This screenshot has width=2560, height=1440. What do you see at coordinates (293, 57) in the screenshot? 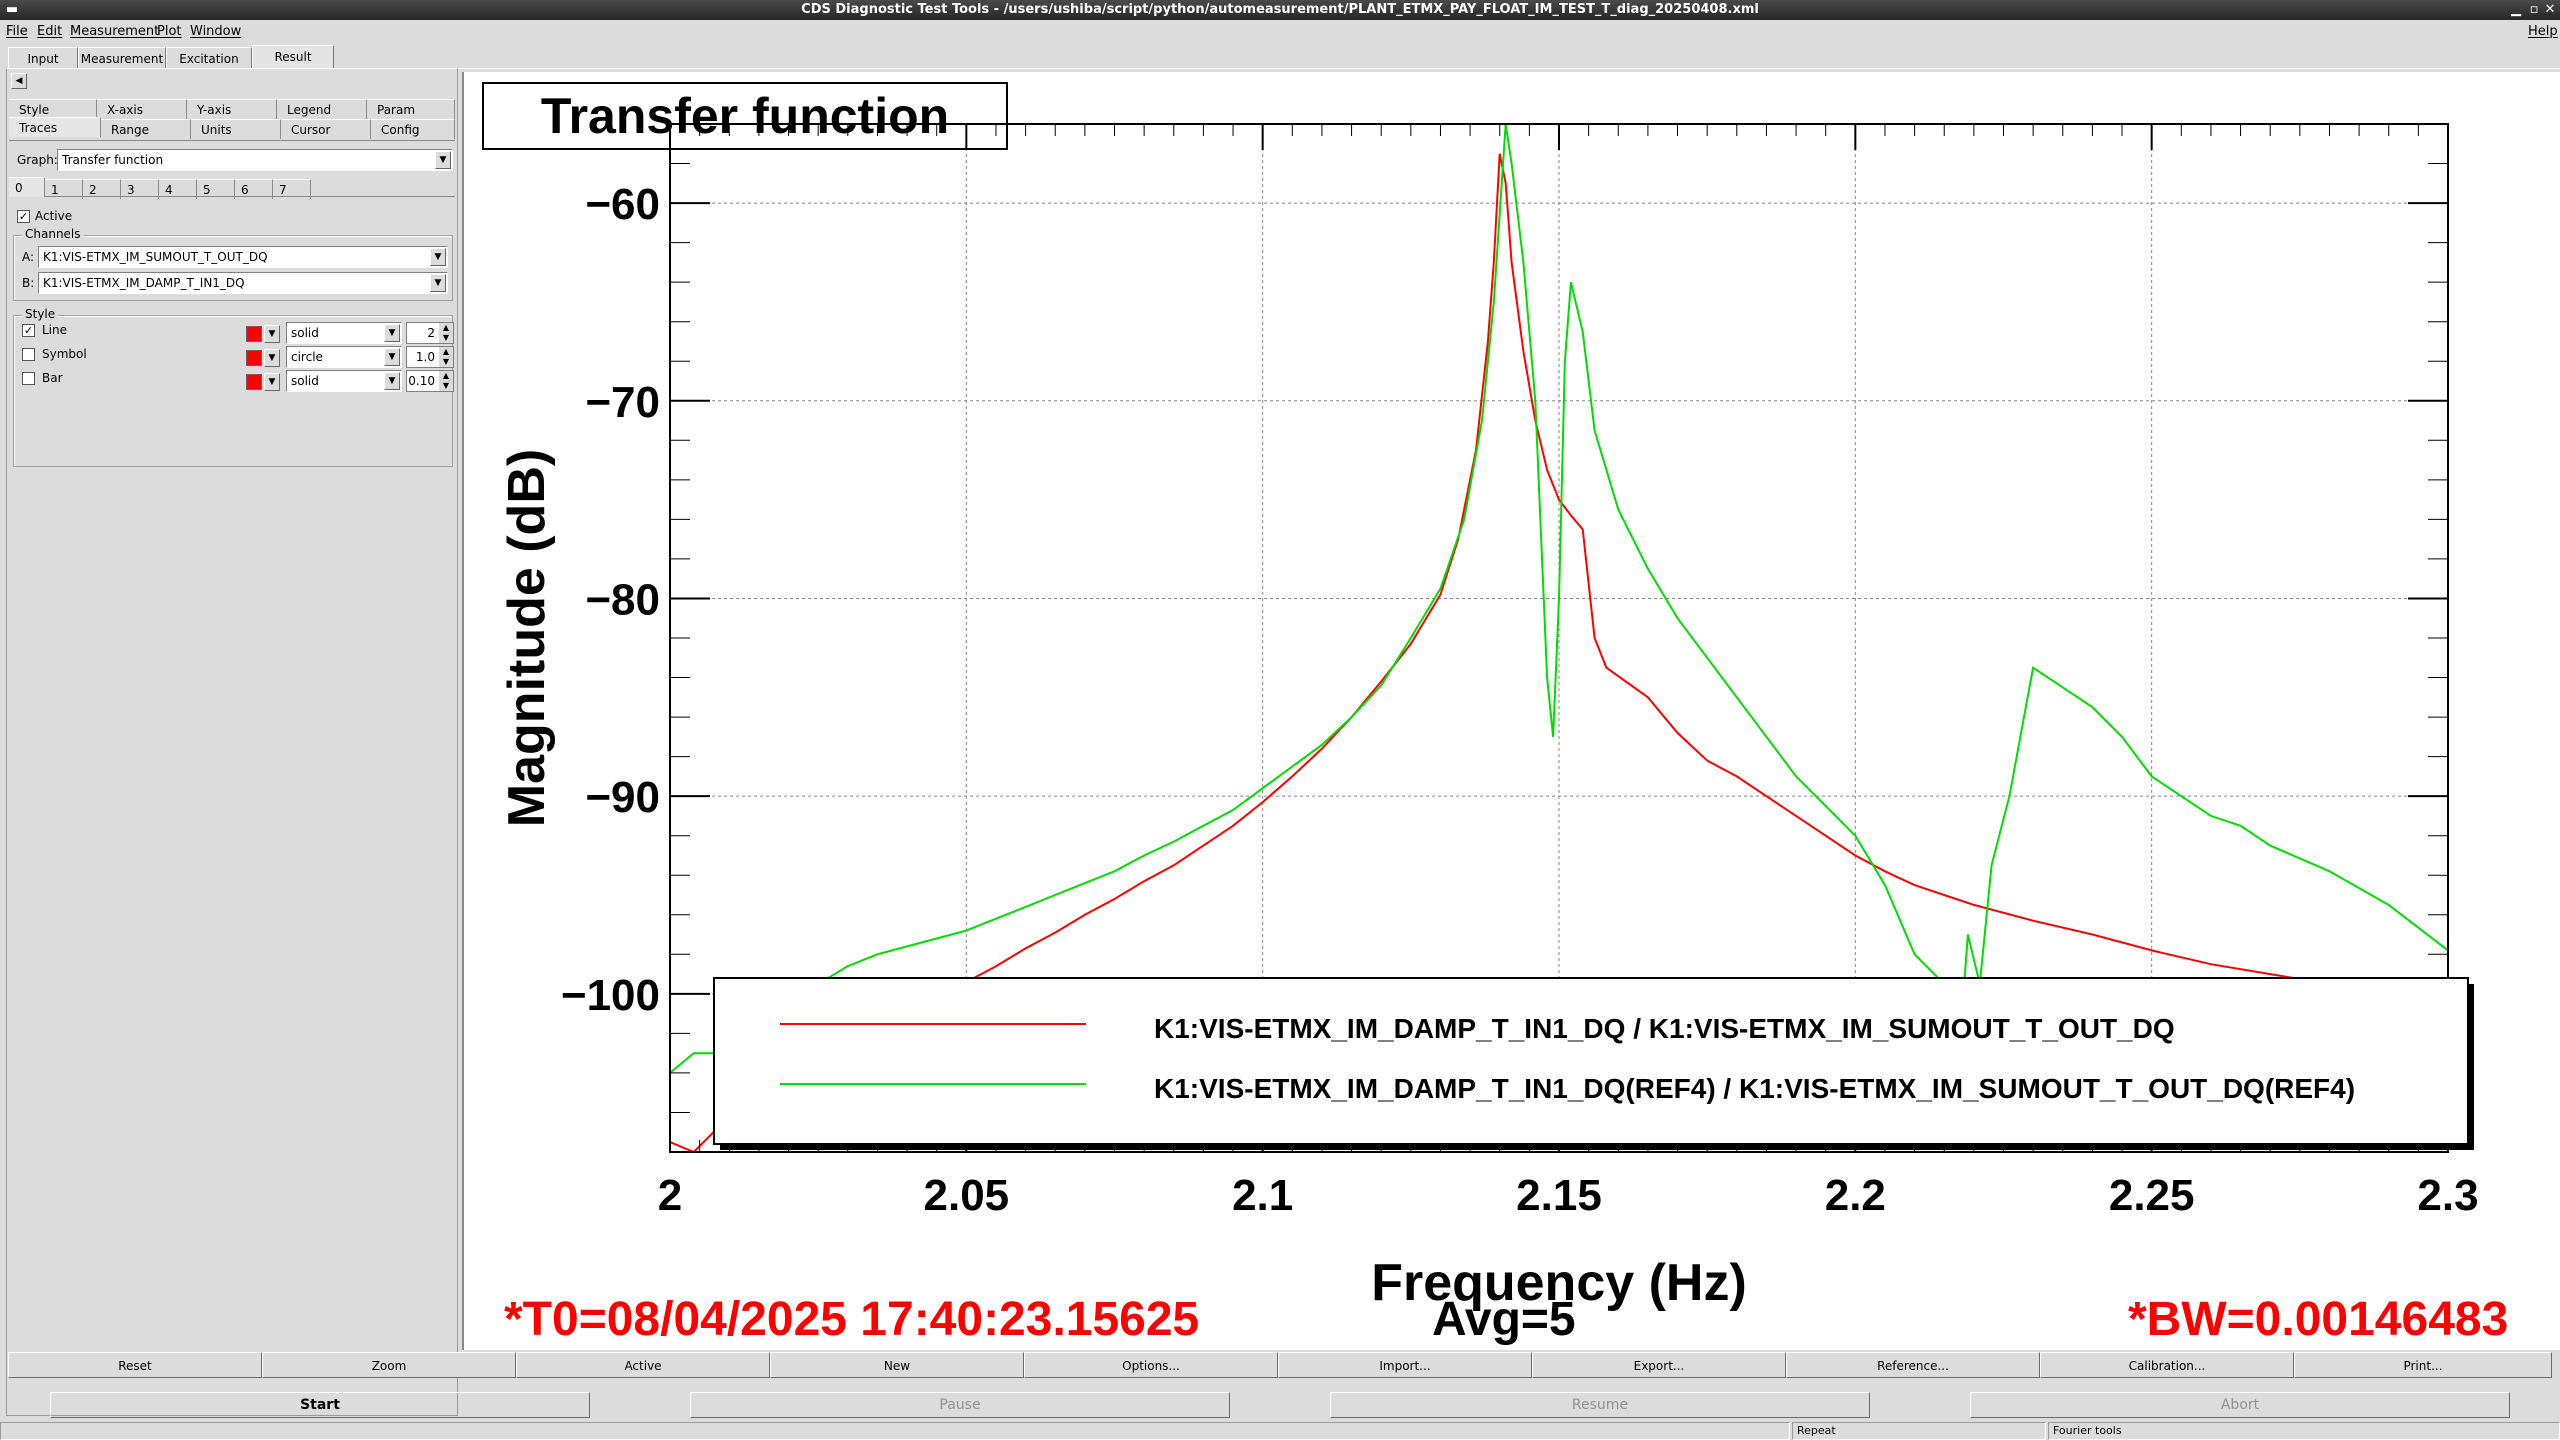
I see `tab-result: Result` at bounding box center [293, 57].